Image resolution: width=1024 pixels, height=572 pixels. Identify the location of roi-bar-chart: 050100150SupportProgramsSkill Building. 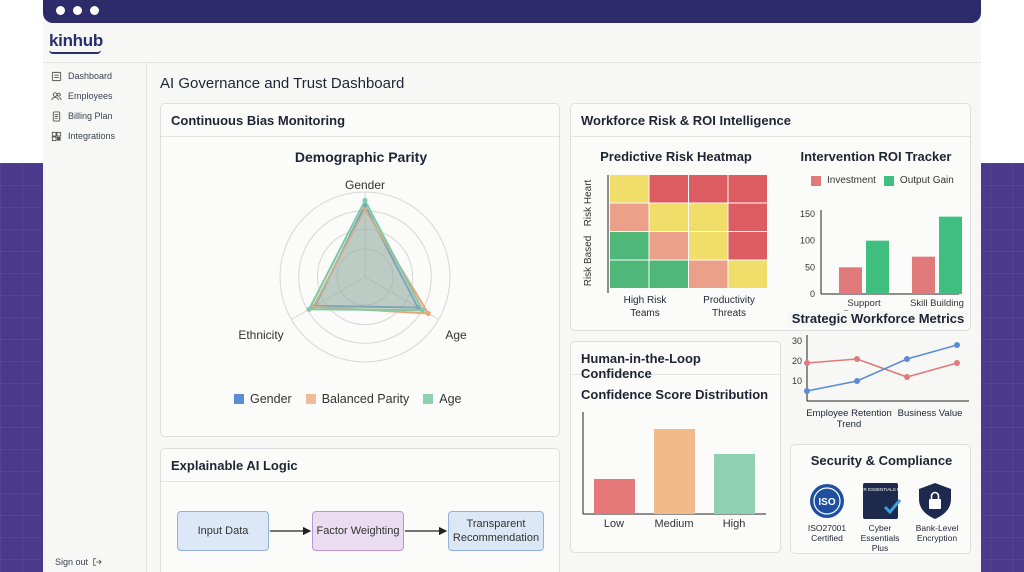
(882, 261).